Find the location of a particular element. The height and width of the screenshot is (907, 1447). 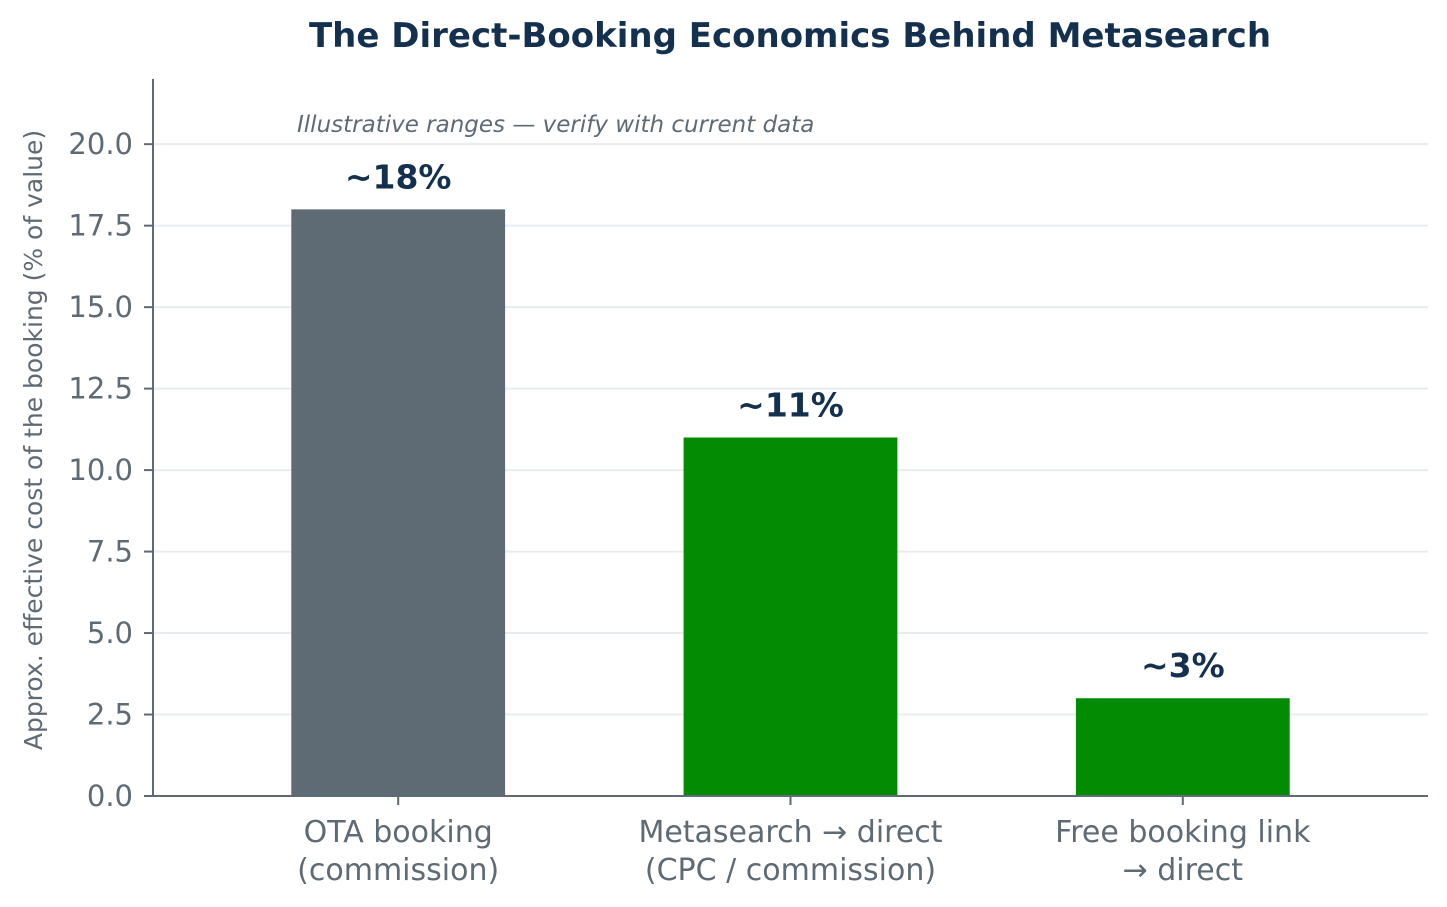

x-tick-label: Free booking link is located at coordinates (1183, 832).